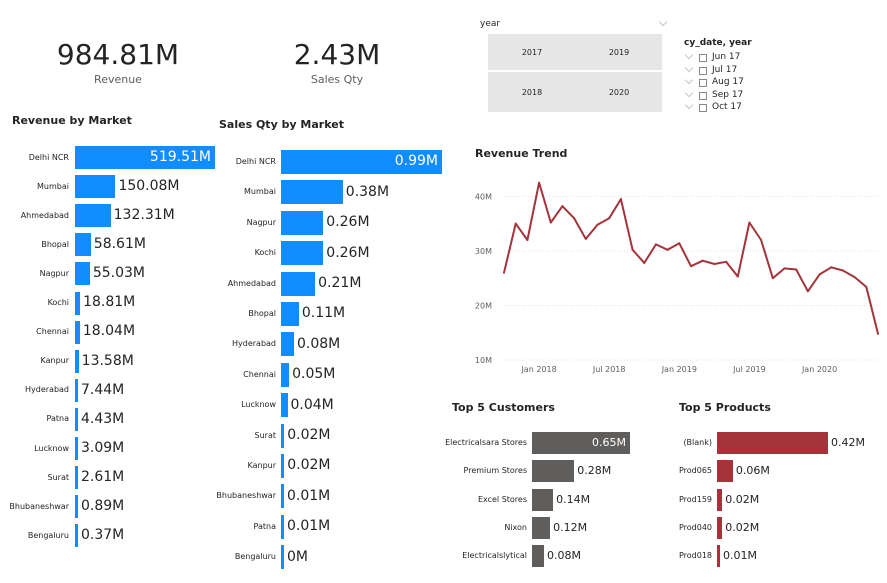  I want to click on date-option-label: Aug 17, so click(728, 82).